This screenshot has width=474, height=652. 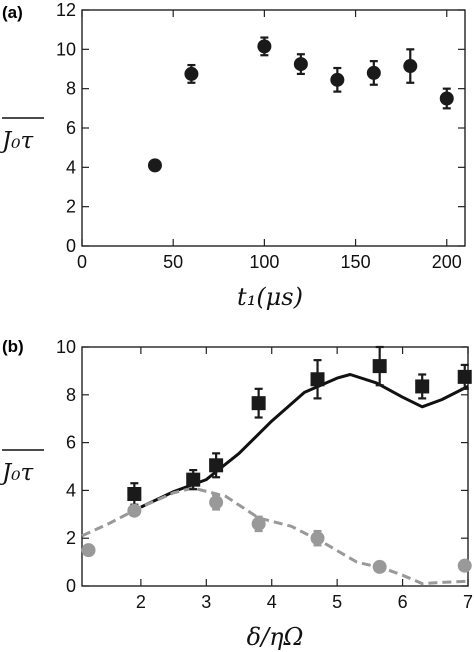 What do you see at coordinates (356, 262) in the screenshot?
I see `x-tick-label: 150` at bounding box center [356, 262].